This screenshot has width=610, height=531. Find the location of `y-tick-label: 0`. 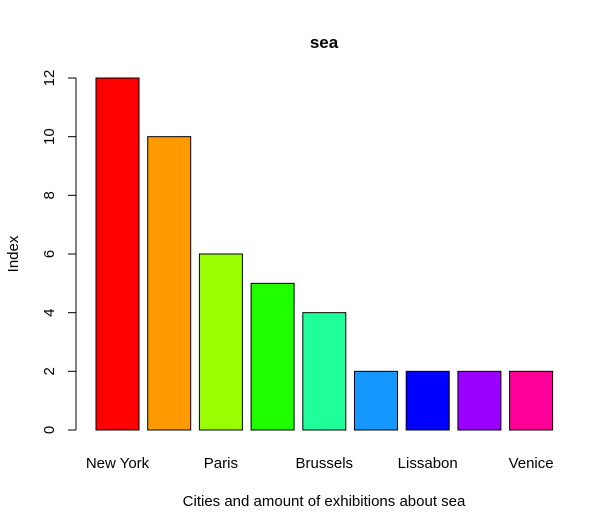

y-tick-label: 0 is located at coordinates (49, 430).